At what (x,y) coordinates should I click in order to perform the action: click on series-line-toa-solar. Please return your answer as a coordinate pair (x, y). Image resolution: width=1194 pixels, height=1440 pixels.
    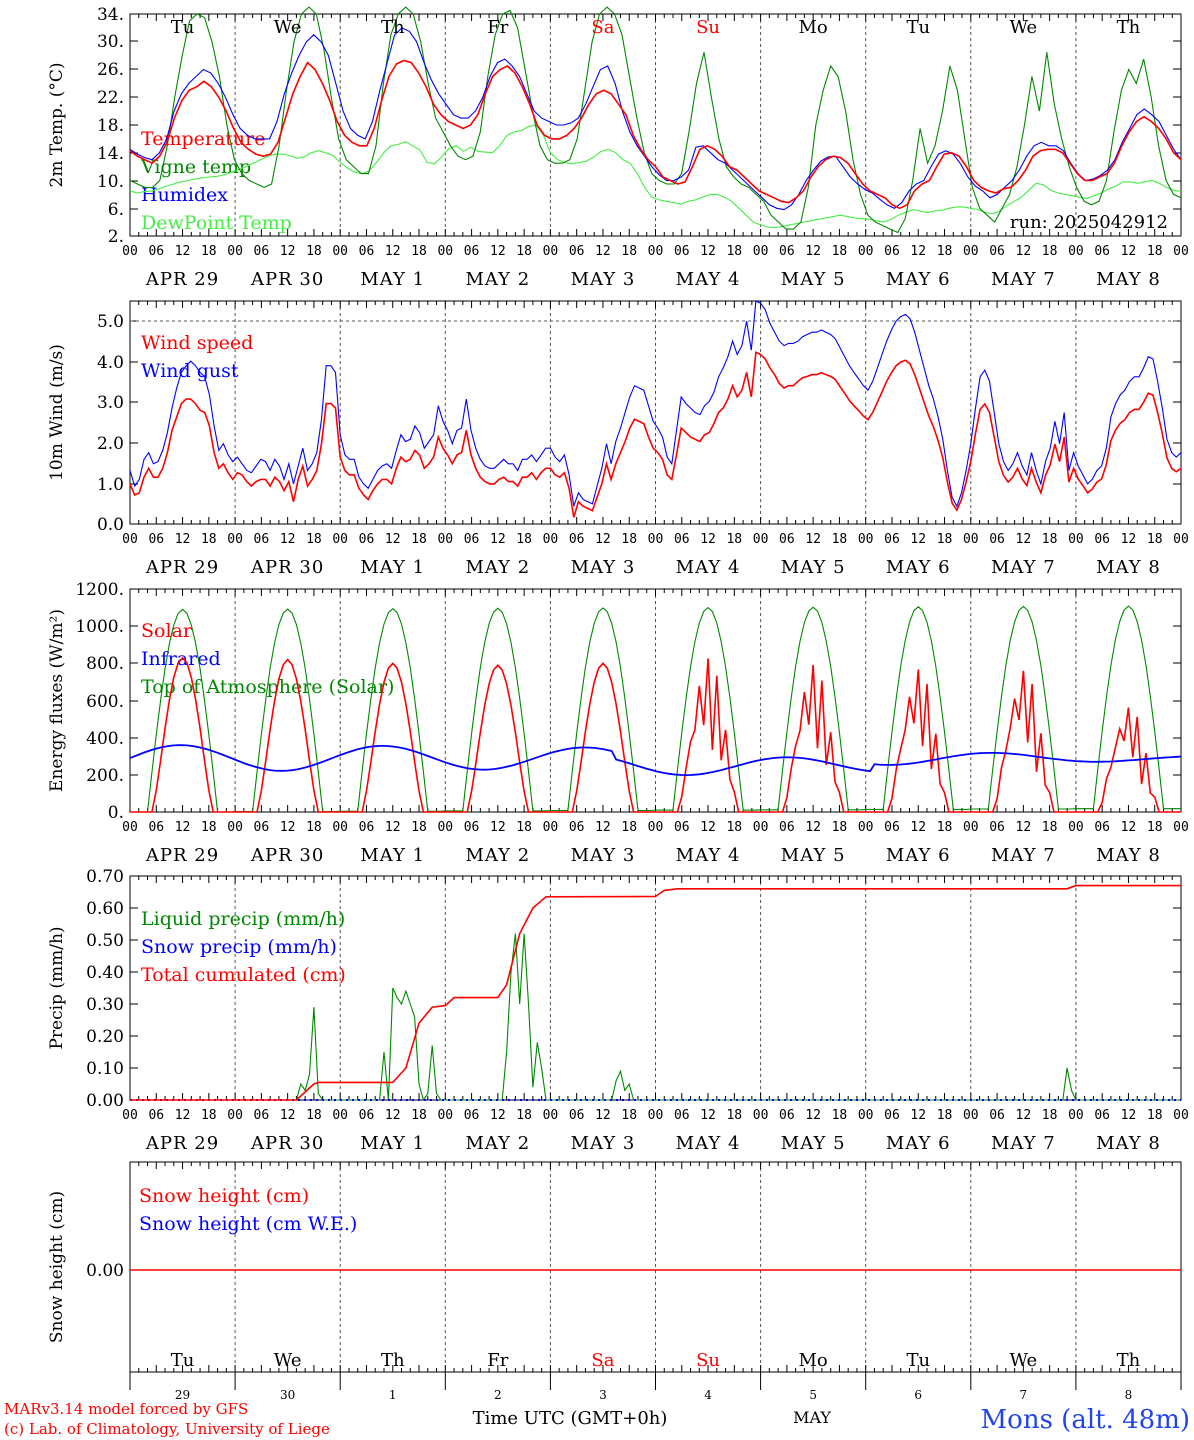
    Looking at the image, I should click on (655, 709).